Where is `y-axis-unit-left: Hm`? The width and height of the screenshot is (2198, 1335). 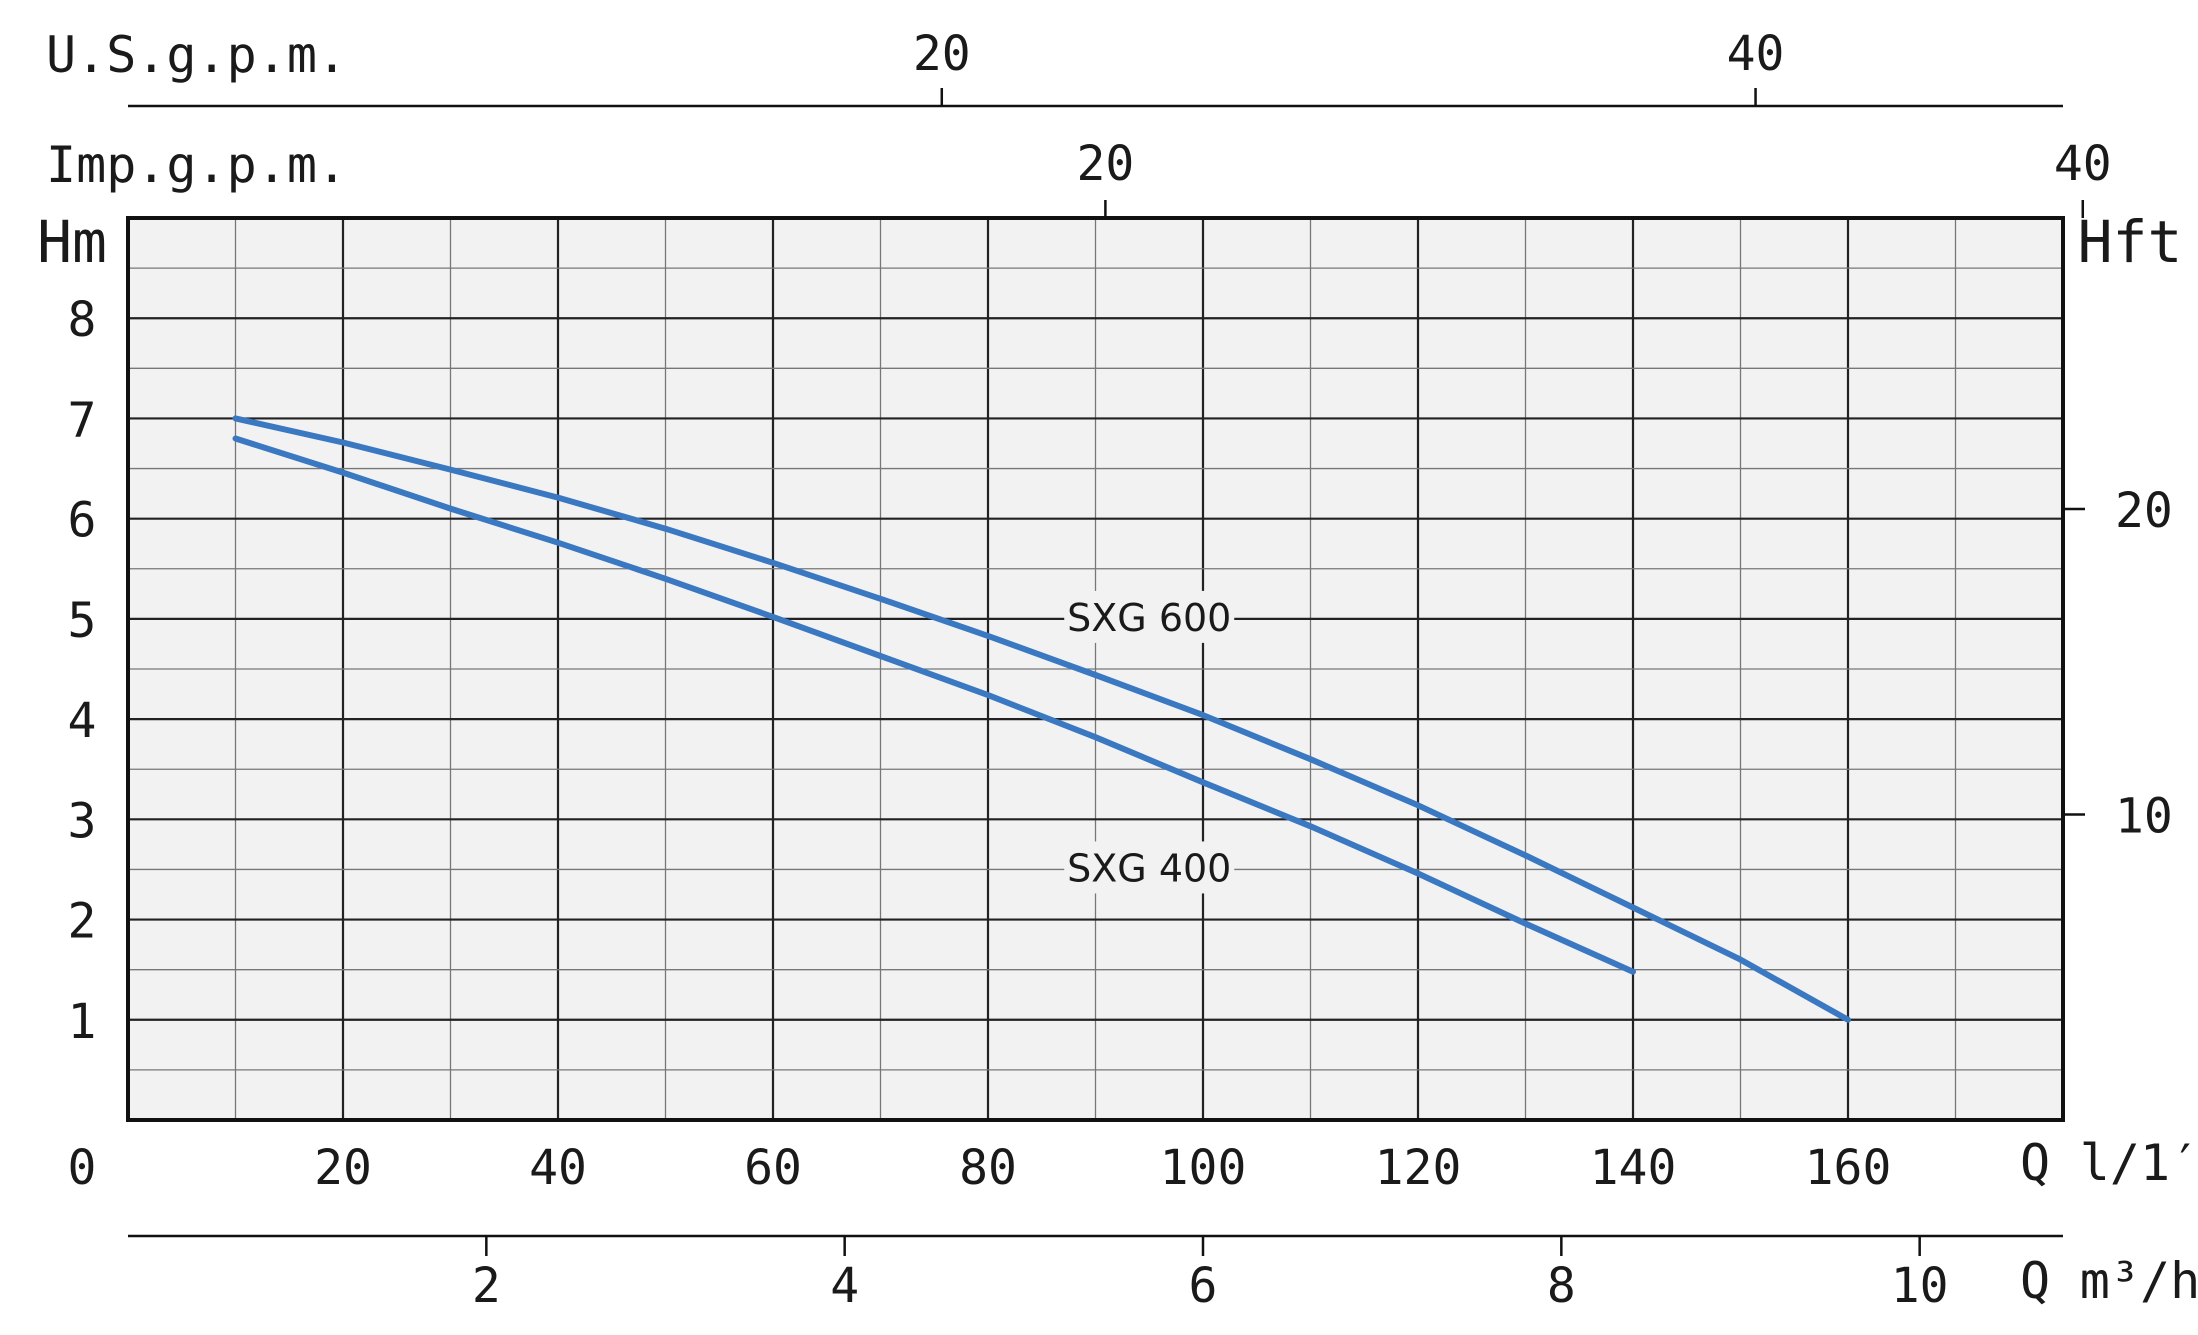
y-axis-unit-left: Hm is located at coordinates (72, 242).